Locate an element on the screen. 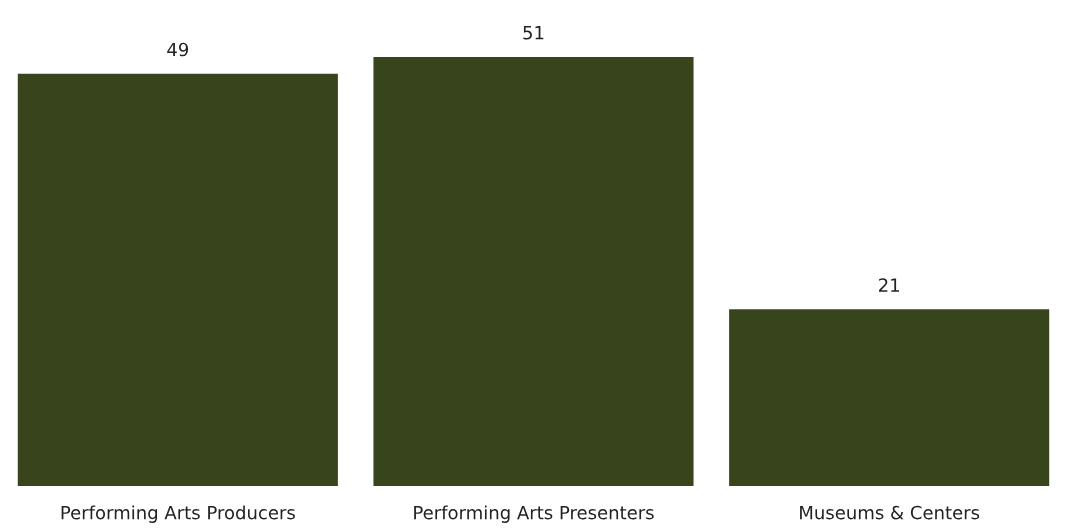 This screenshot has height=532, width=1067. data-label: 21 is located at coordinates (889, 285).